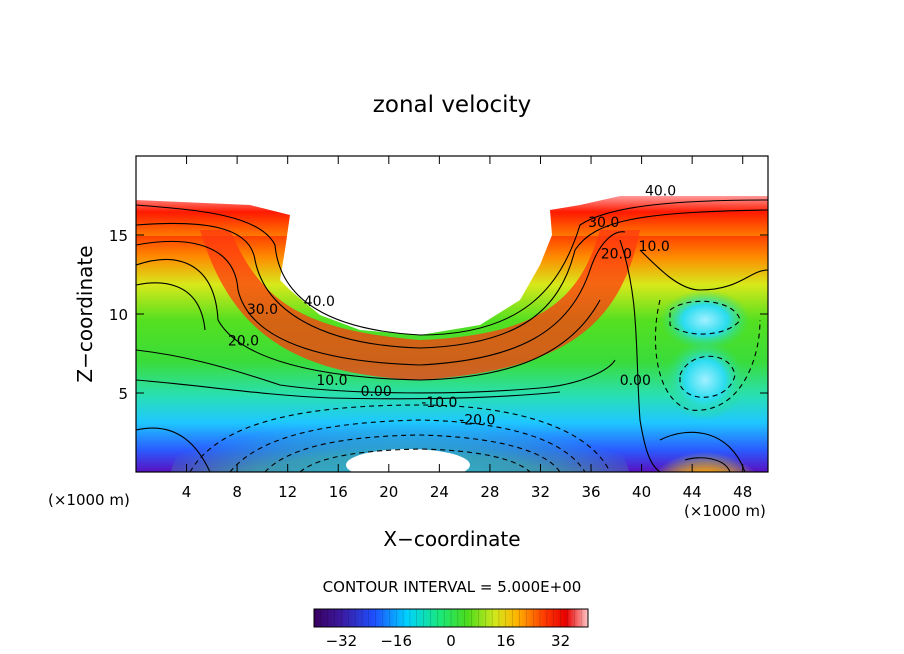 The width and height of the screenshot is (904, 654). I want to click on x-unit-right: (×1000 m), so click(725, 511).